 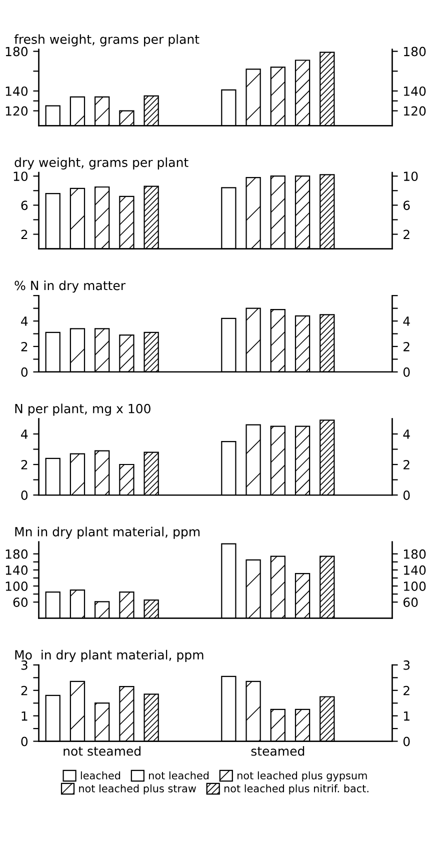 What do you see at coordinates (411, 177) in the screenshot?
I see `y2-tick-label: 10` at bounding box center [411, 177].